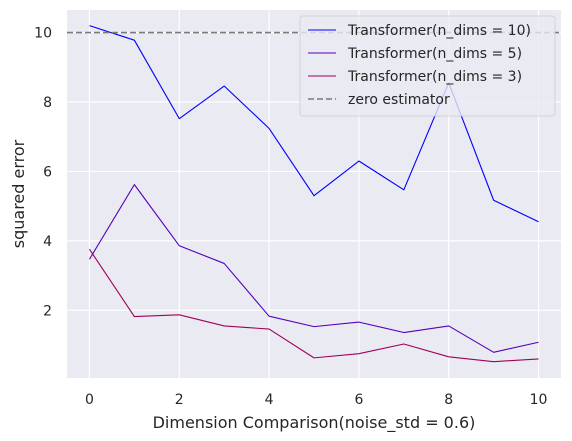 The image size is (572, 441). I want to click on legend-box, so click(427, 66).